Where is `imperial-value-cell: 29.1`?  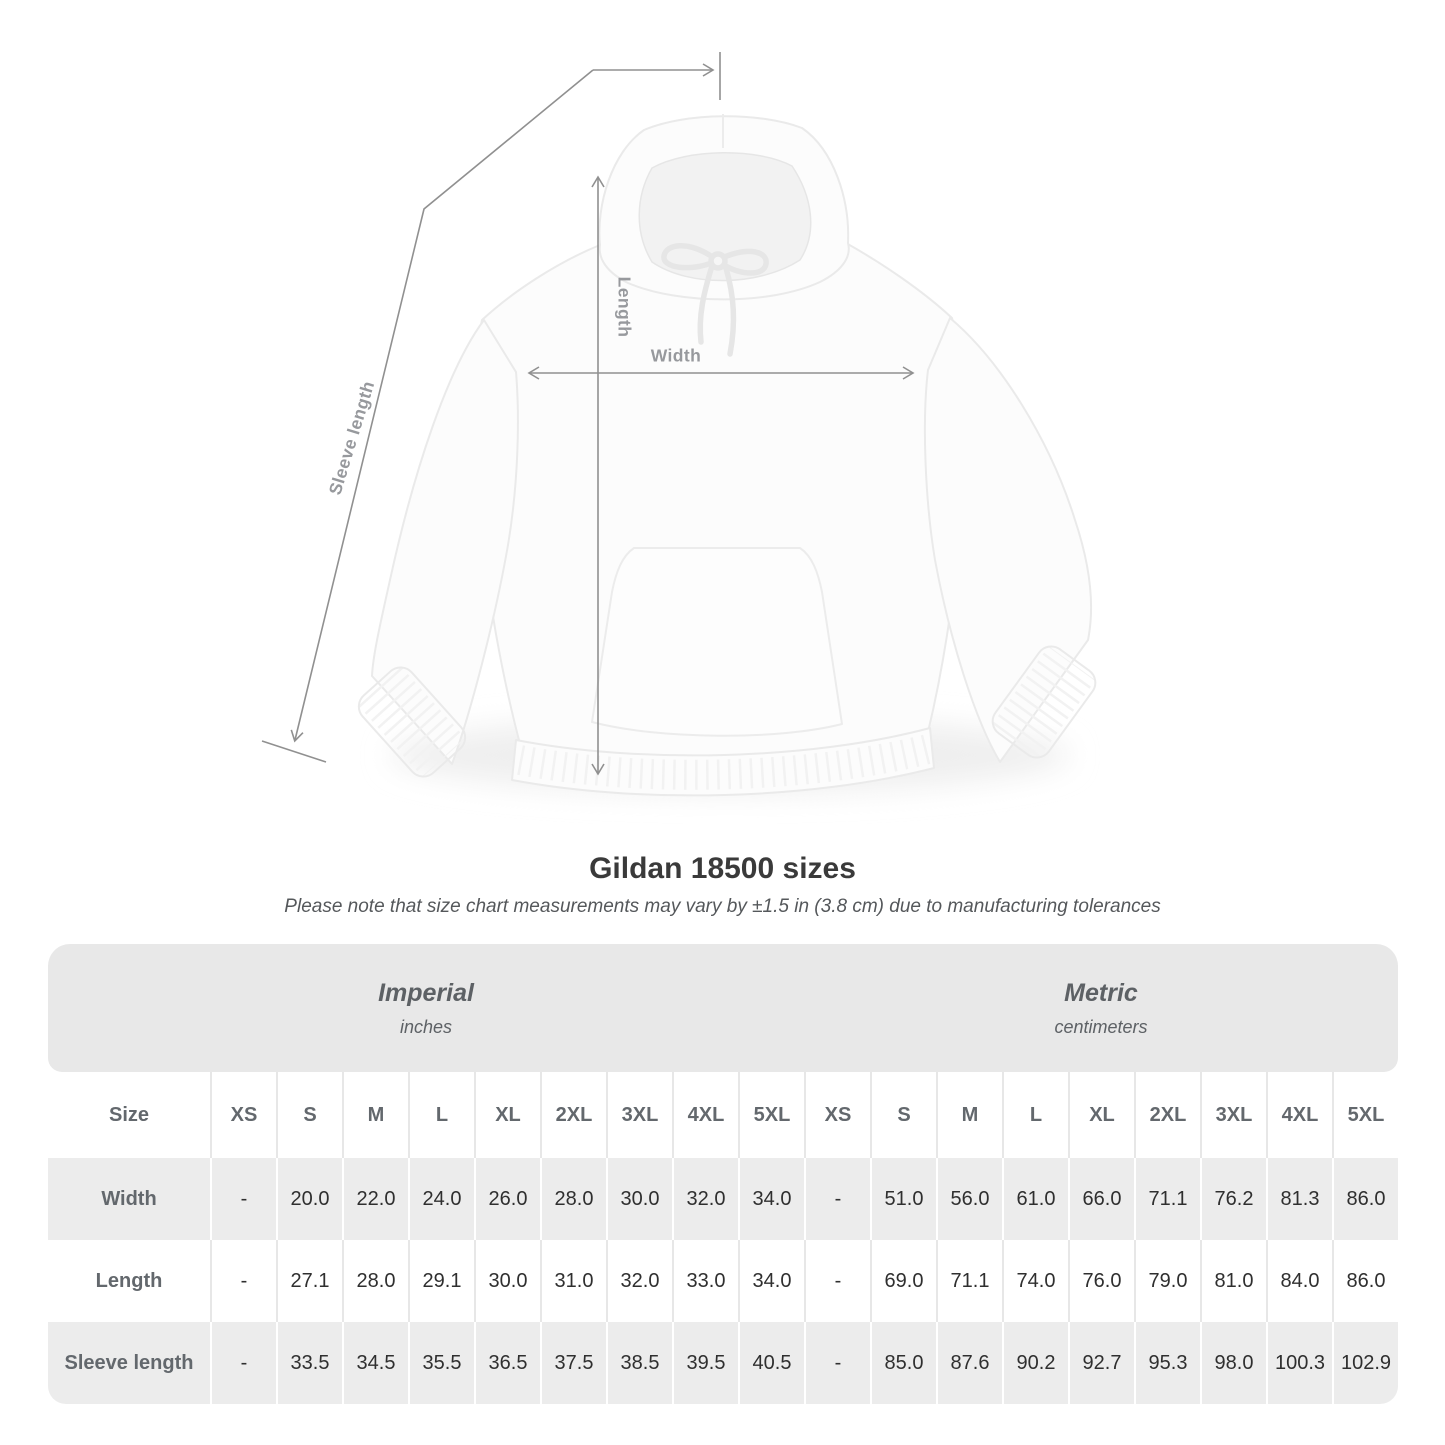 imperial-value-cell: 29.1 is located at coordinates (441, 1281).